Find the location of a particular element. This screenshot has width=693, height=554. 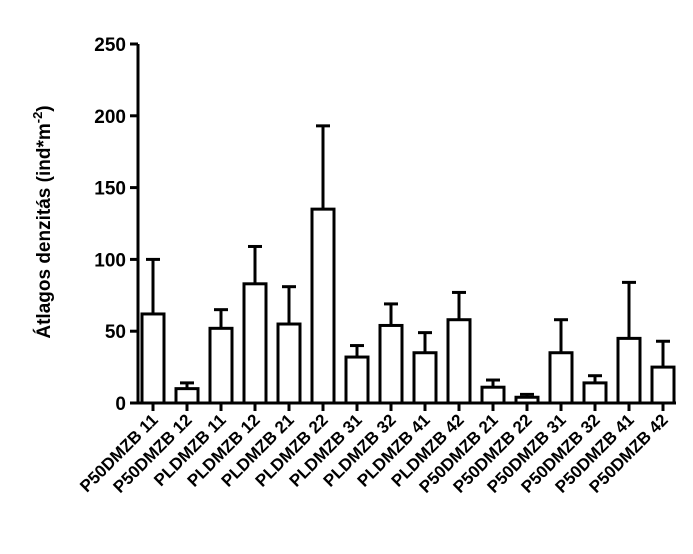

y-tick-label: 50 is located at coordinates (115, 332).